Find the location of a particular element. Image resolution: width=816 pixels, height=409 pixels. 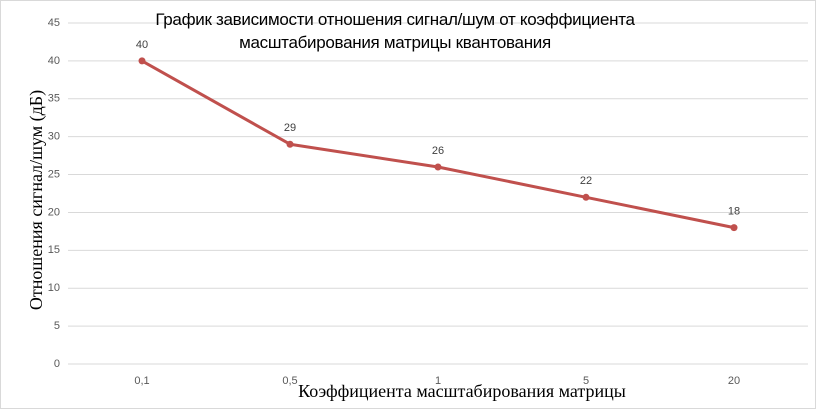

data-label: 29 is located at coordinates (290, 128).